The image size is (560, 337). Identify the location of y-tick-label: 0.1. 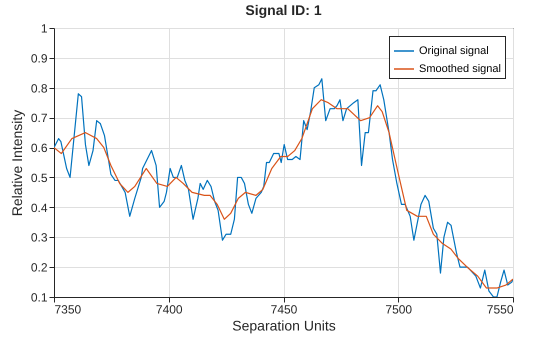
(39, 297).